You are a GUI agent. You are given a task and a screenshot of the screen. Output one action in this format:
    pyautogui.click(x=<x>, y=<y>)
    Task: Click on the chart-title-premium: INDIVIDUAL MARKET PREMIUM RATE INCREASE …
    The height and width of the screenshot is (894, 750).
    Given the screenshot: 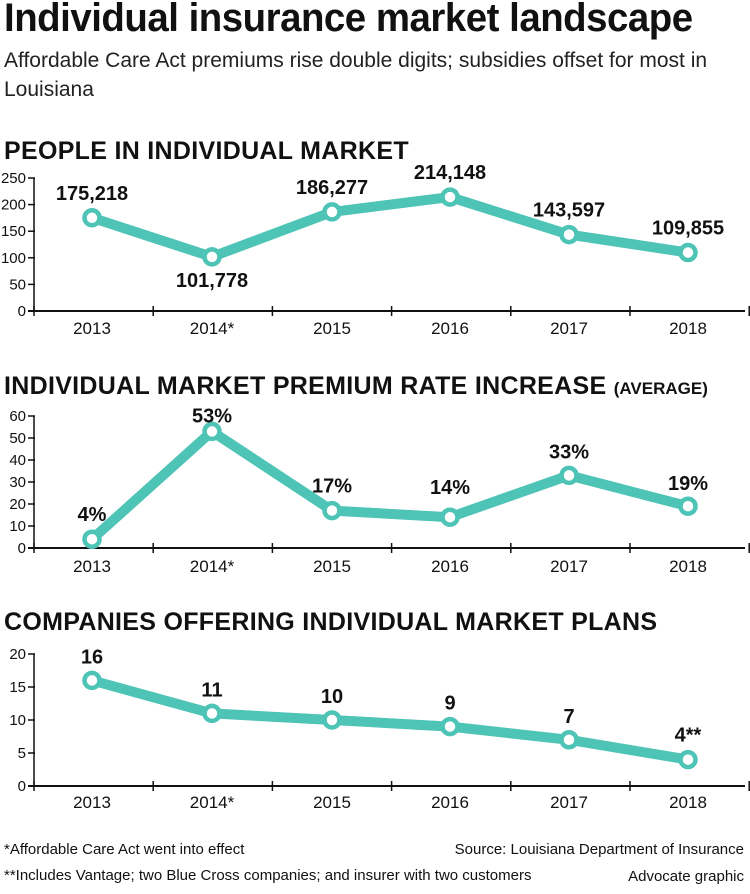 What is the action you would take?
    pyautogui.click(x=356, y=386)
    